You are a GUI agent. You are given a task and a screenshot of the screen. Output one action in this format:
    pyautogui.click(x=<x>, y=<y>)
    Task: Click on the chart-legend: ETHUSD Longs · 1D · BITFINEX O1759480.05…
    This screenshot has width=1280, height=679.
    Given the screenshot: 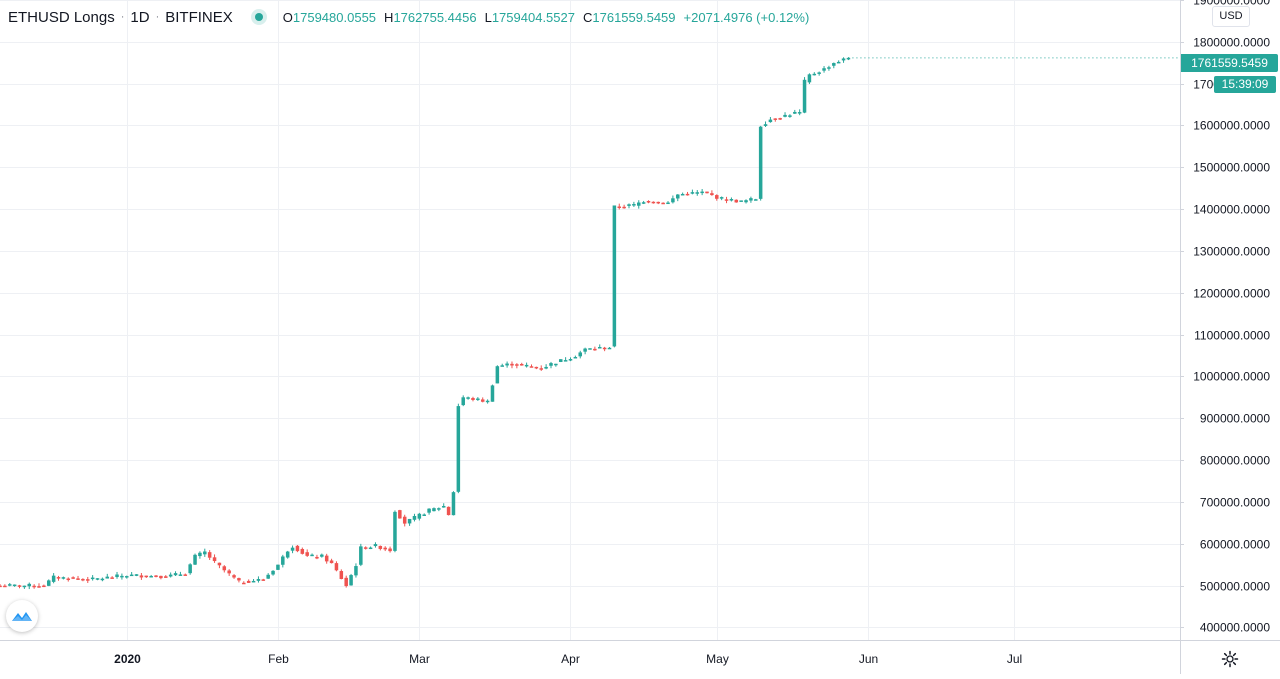 What is the action you would take?
    pyautogui.click(x=411, y=17)
    